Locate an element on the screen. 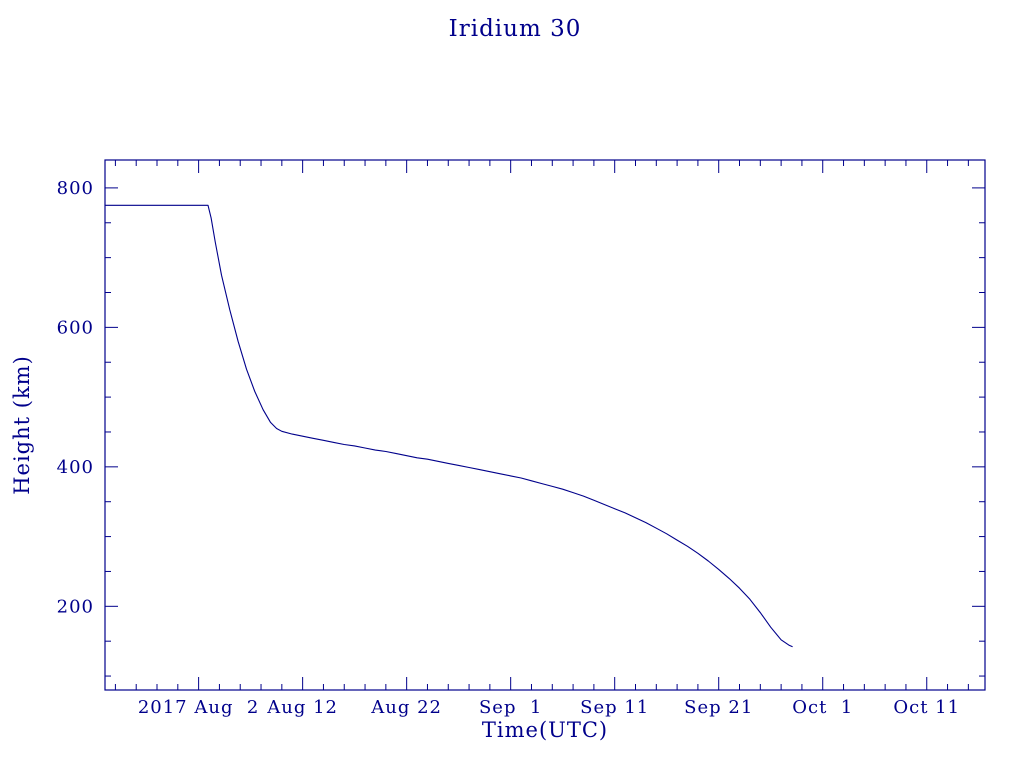  x-axis-label: Time(UTC) is located at coordinates (545, 730).